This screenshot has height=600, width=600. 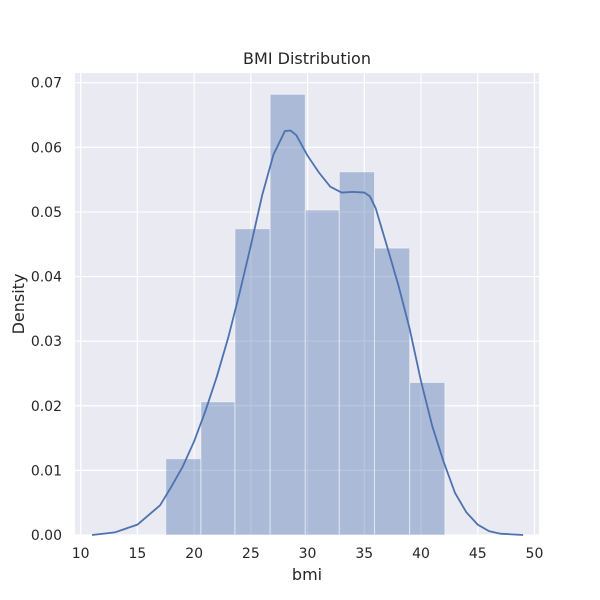 I want to click on x-tick-label: 25, so click(x=251, y=554).